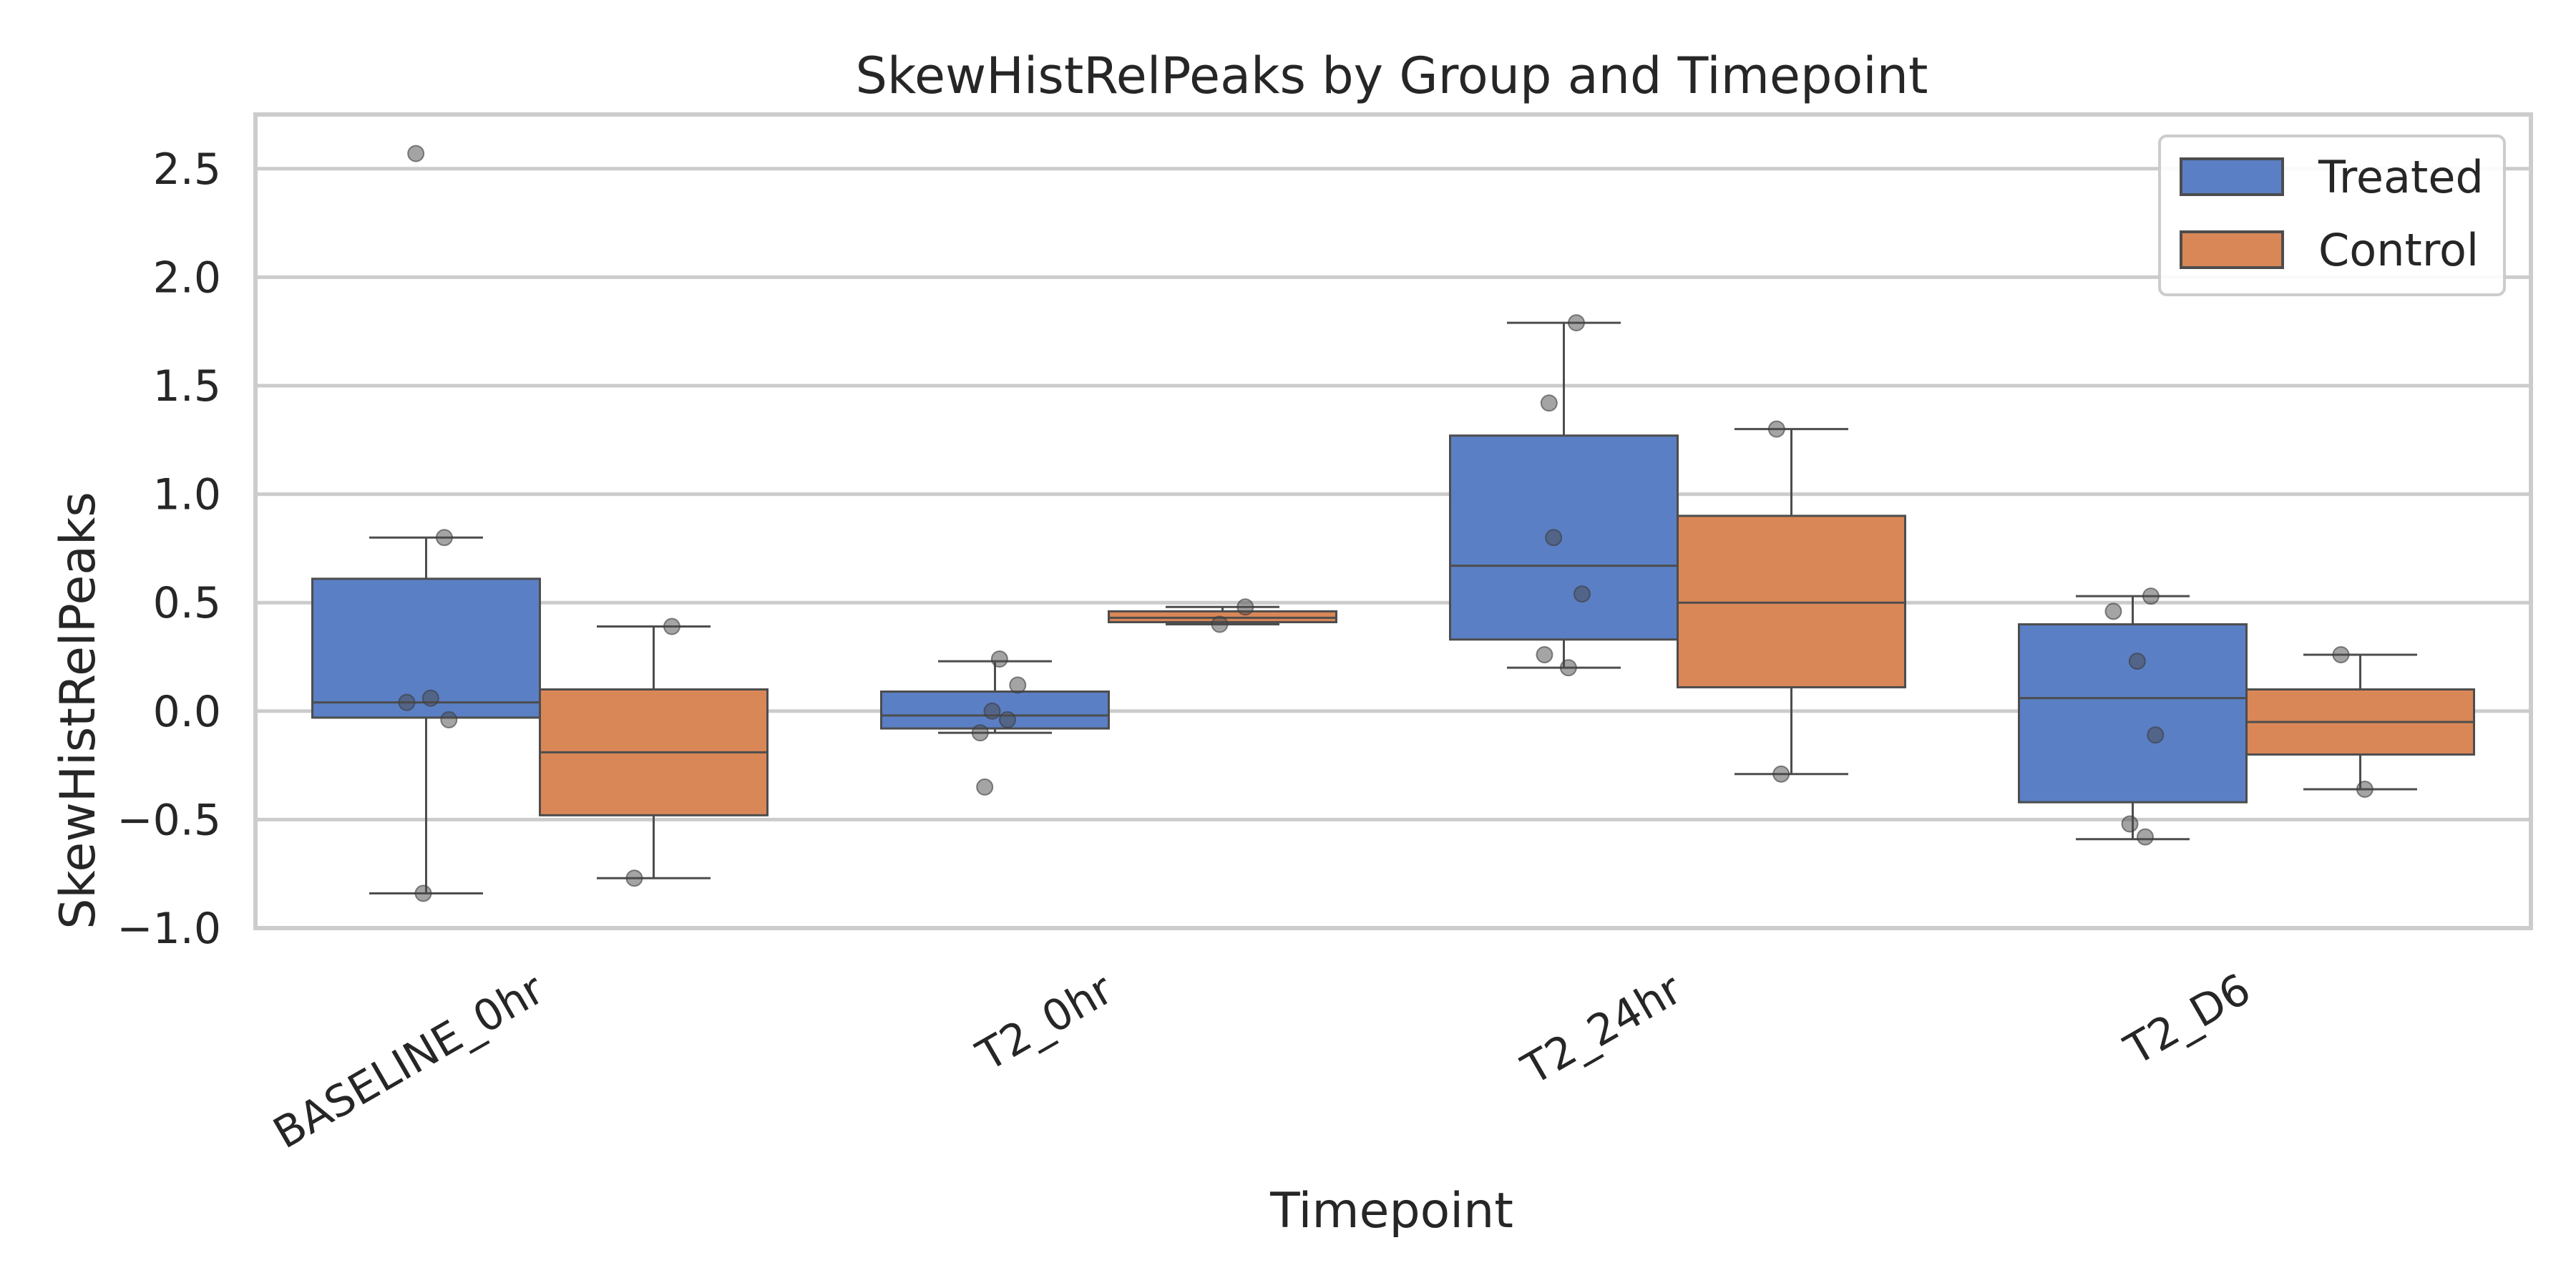 The image size is (2576, 1288). What do you see at coordinates (2398, 250) in the screenshot?
I see `legend-label-control: Control` at bounding box center [2398, 250].